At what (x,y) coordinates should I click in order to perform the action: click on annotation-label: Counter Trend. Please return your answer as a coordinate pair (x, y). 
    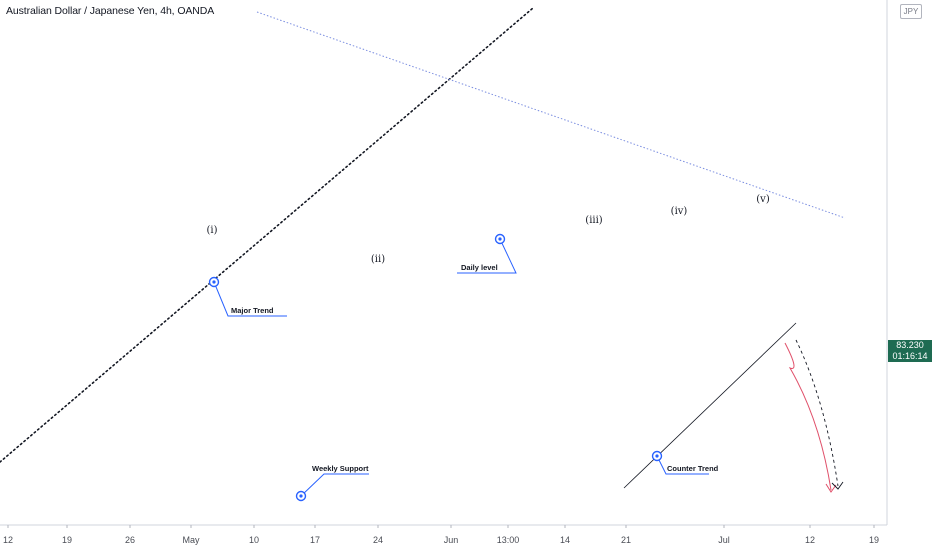
    Looking at the image, I should click on (693, 468).